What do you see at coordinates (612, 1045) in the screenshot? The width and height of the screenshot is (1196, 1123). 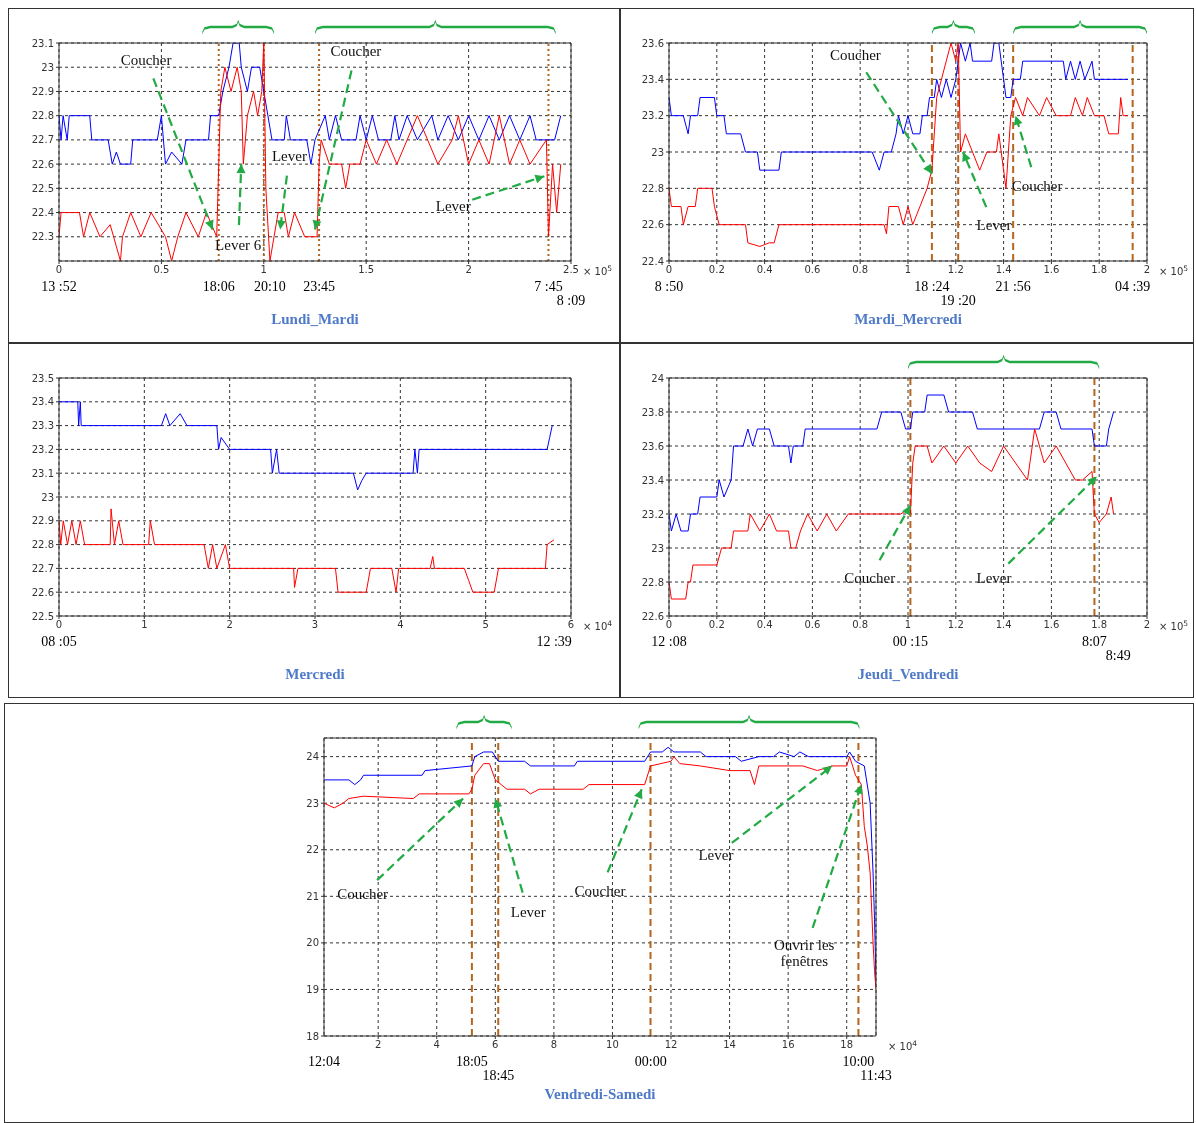 I see `x-tick-label: 10` at bounding box center [612, 1045].